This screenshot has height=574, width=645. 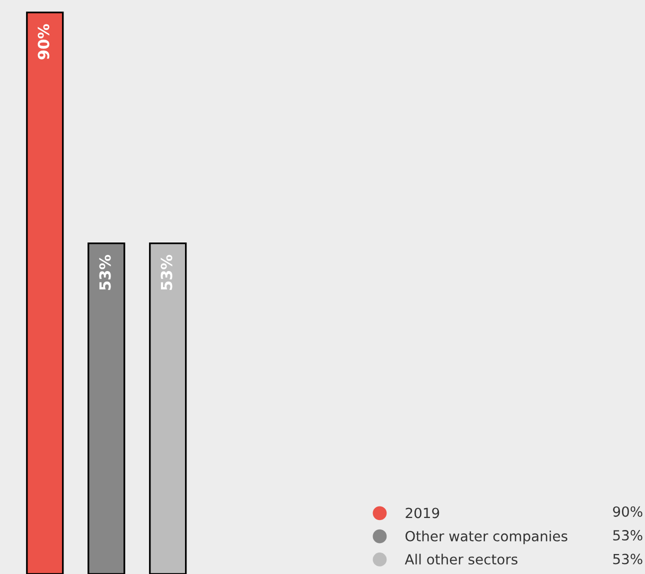 What do you see at coordinates (487, 537) in the screenshot?
I see `legend-label: Other water companies` at bounding box center [487, 537].